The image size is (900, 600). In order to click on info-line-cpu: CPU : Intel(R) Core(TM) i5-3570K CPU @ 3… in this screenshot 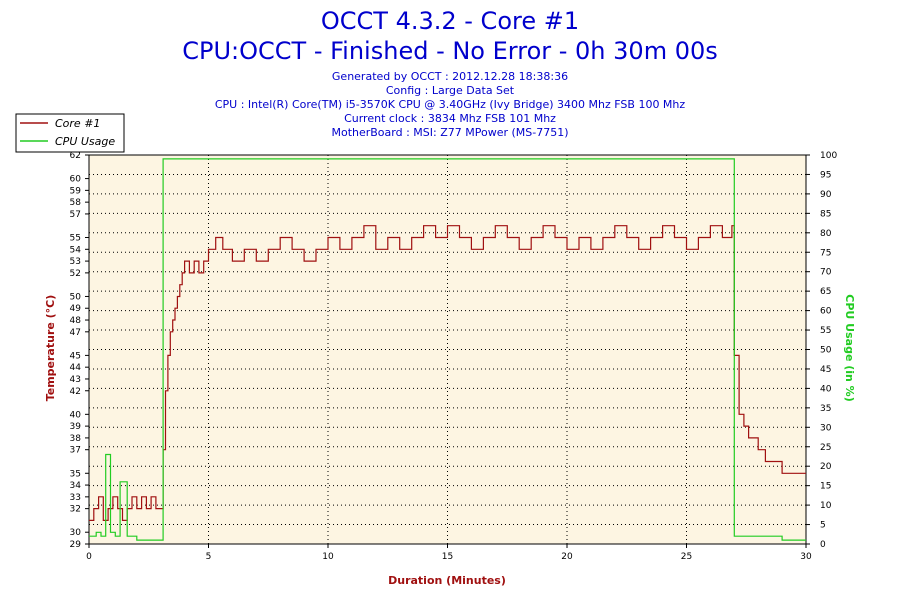, I will do `click(450, 104)`.